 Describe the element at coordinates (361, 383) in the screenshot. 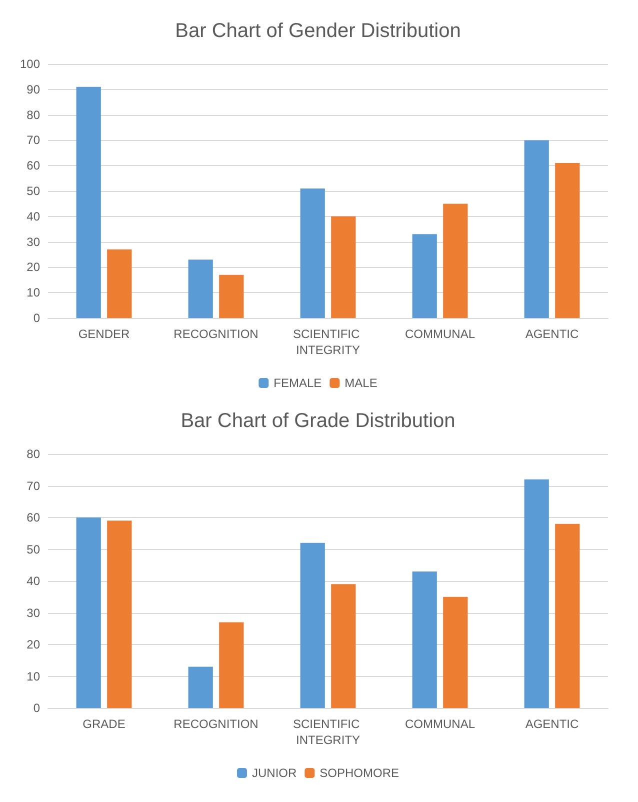

I see `legend-label: MALE` at that location.